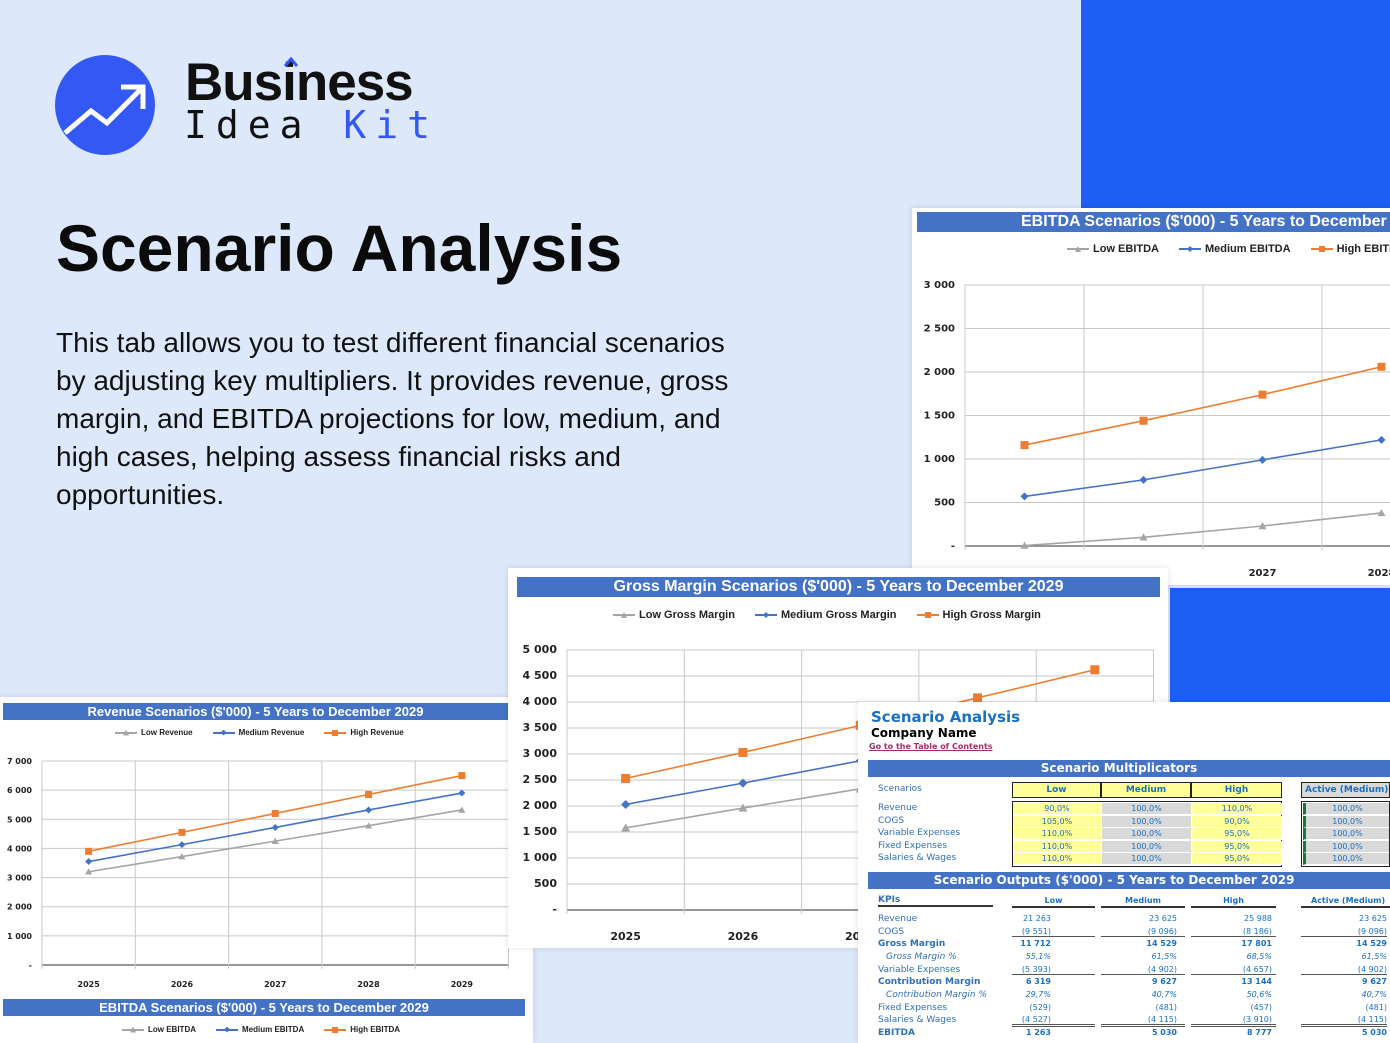  I want to click on legend-label: High Gross Margin, so click(991, 615).